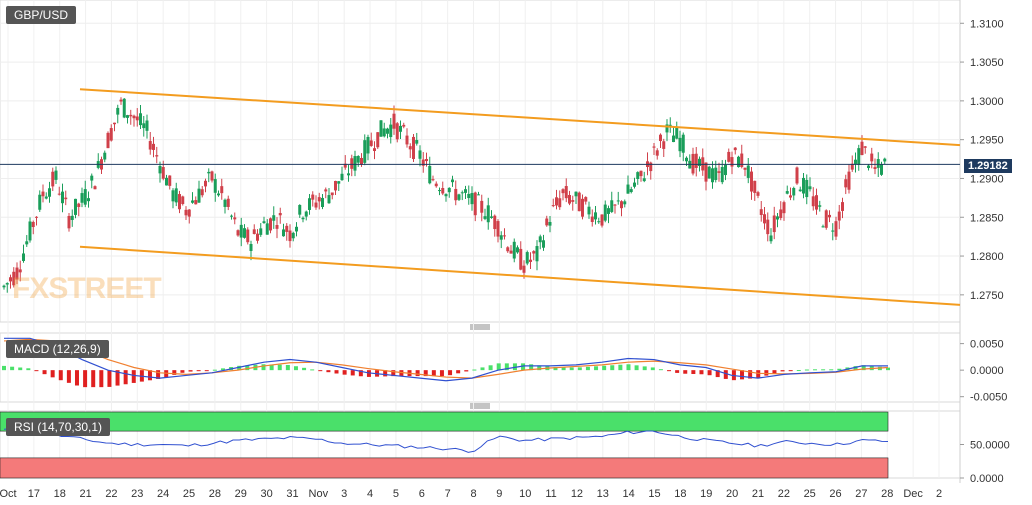 This screenshot has width=1032, height=505. I want to click on x-tick-label: 12, so click(577, 494).